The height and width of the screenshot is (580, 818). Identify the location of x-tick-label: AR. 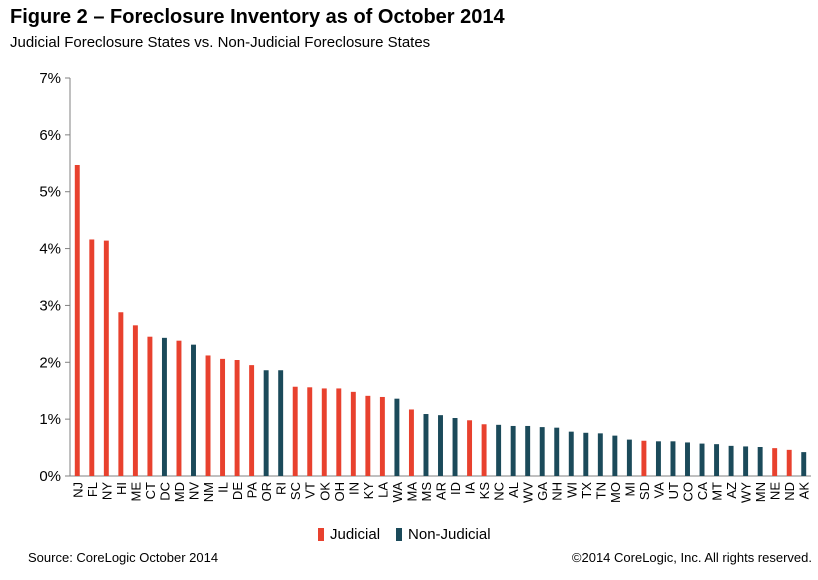
(441, 491).